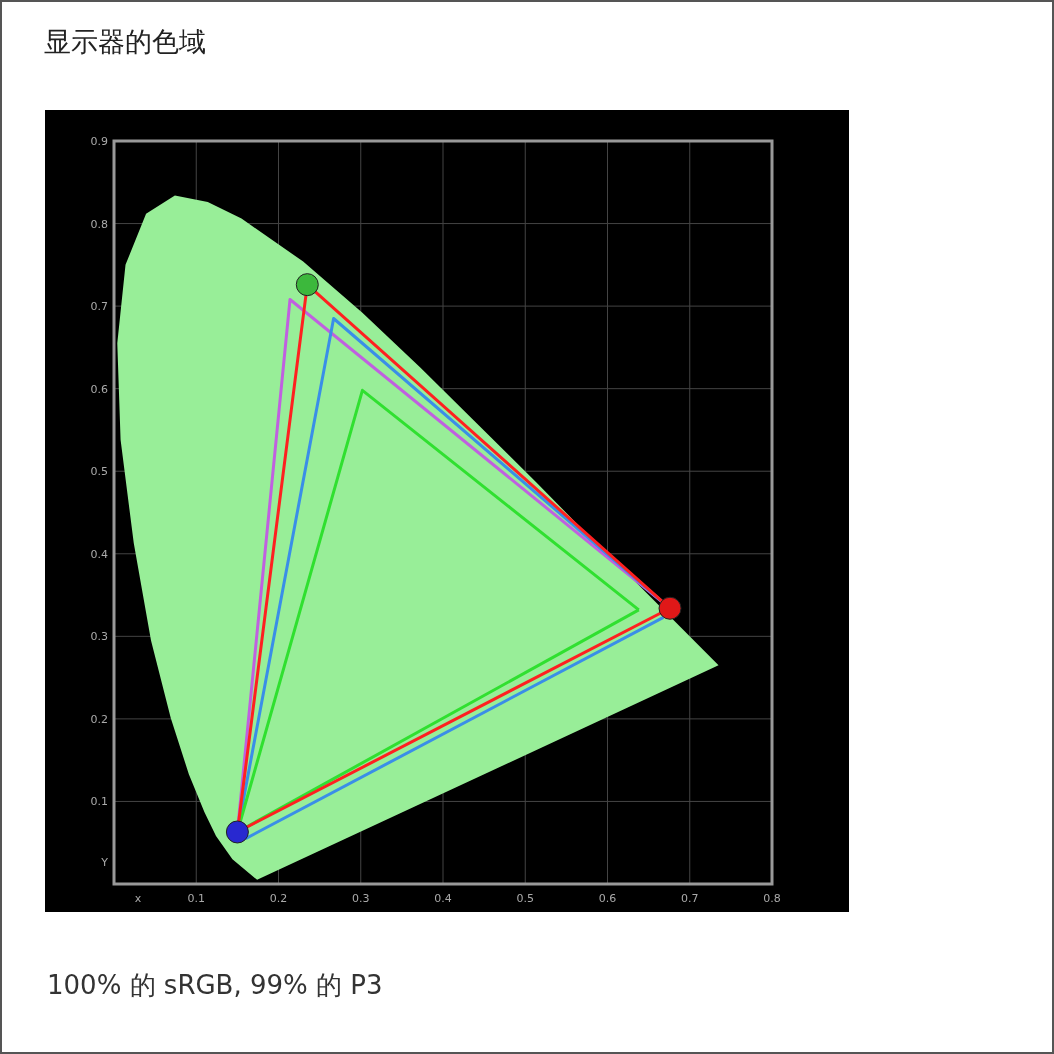  Describe the element at coordinates (99, 224) in the screenshot. I see `y-tick-label: 0.8` at that location.